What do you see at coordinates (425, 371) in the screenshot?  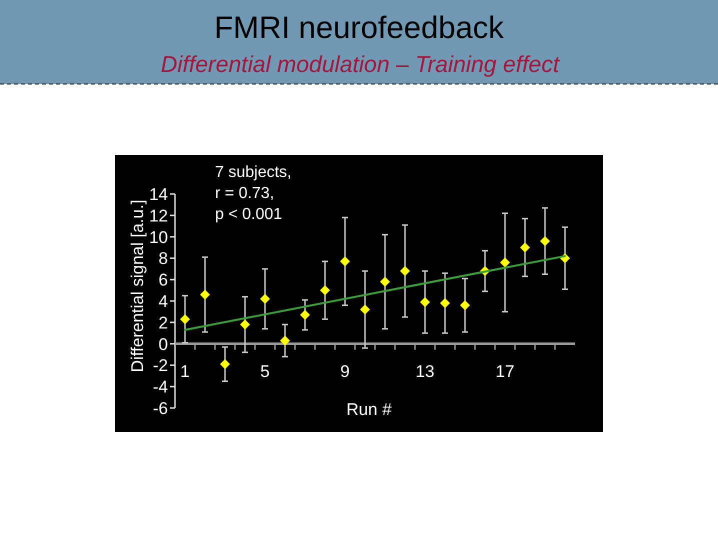 I see `x-tick-label: 13` at bounding box center [425, 371].